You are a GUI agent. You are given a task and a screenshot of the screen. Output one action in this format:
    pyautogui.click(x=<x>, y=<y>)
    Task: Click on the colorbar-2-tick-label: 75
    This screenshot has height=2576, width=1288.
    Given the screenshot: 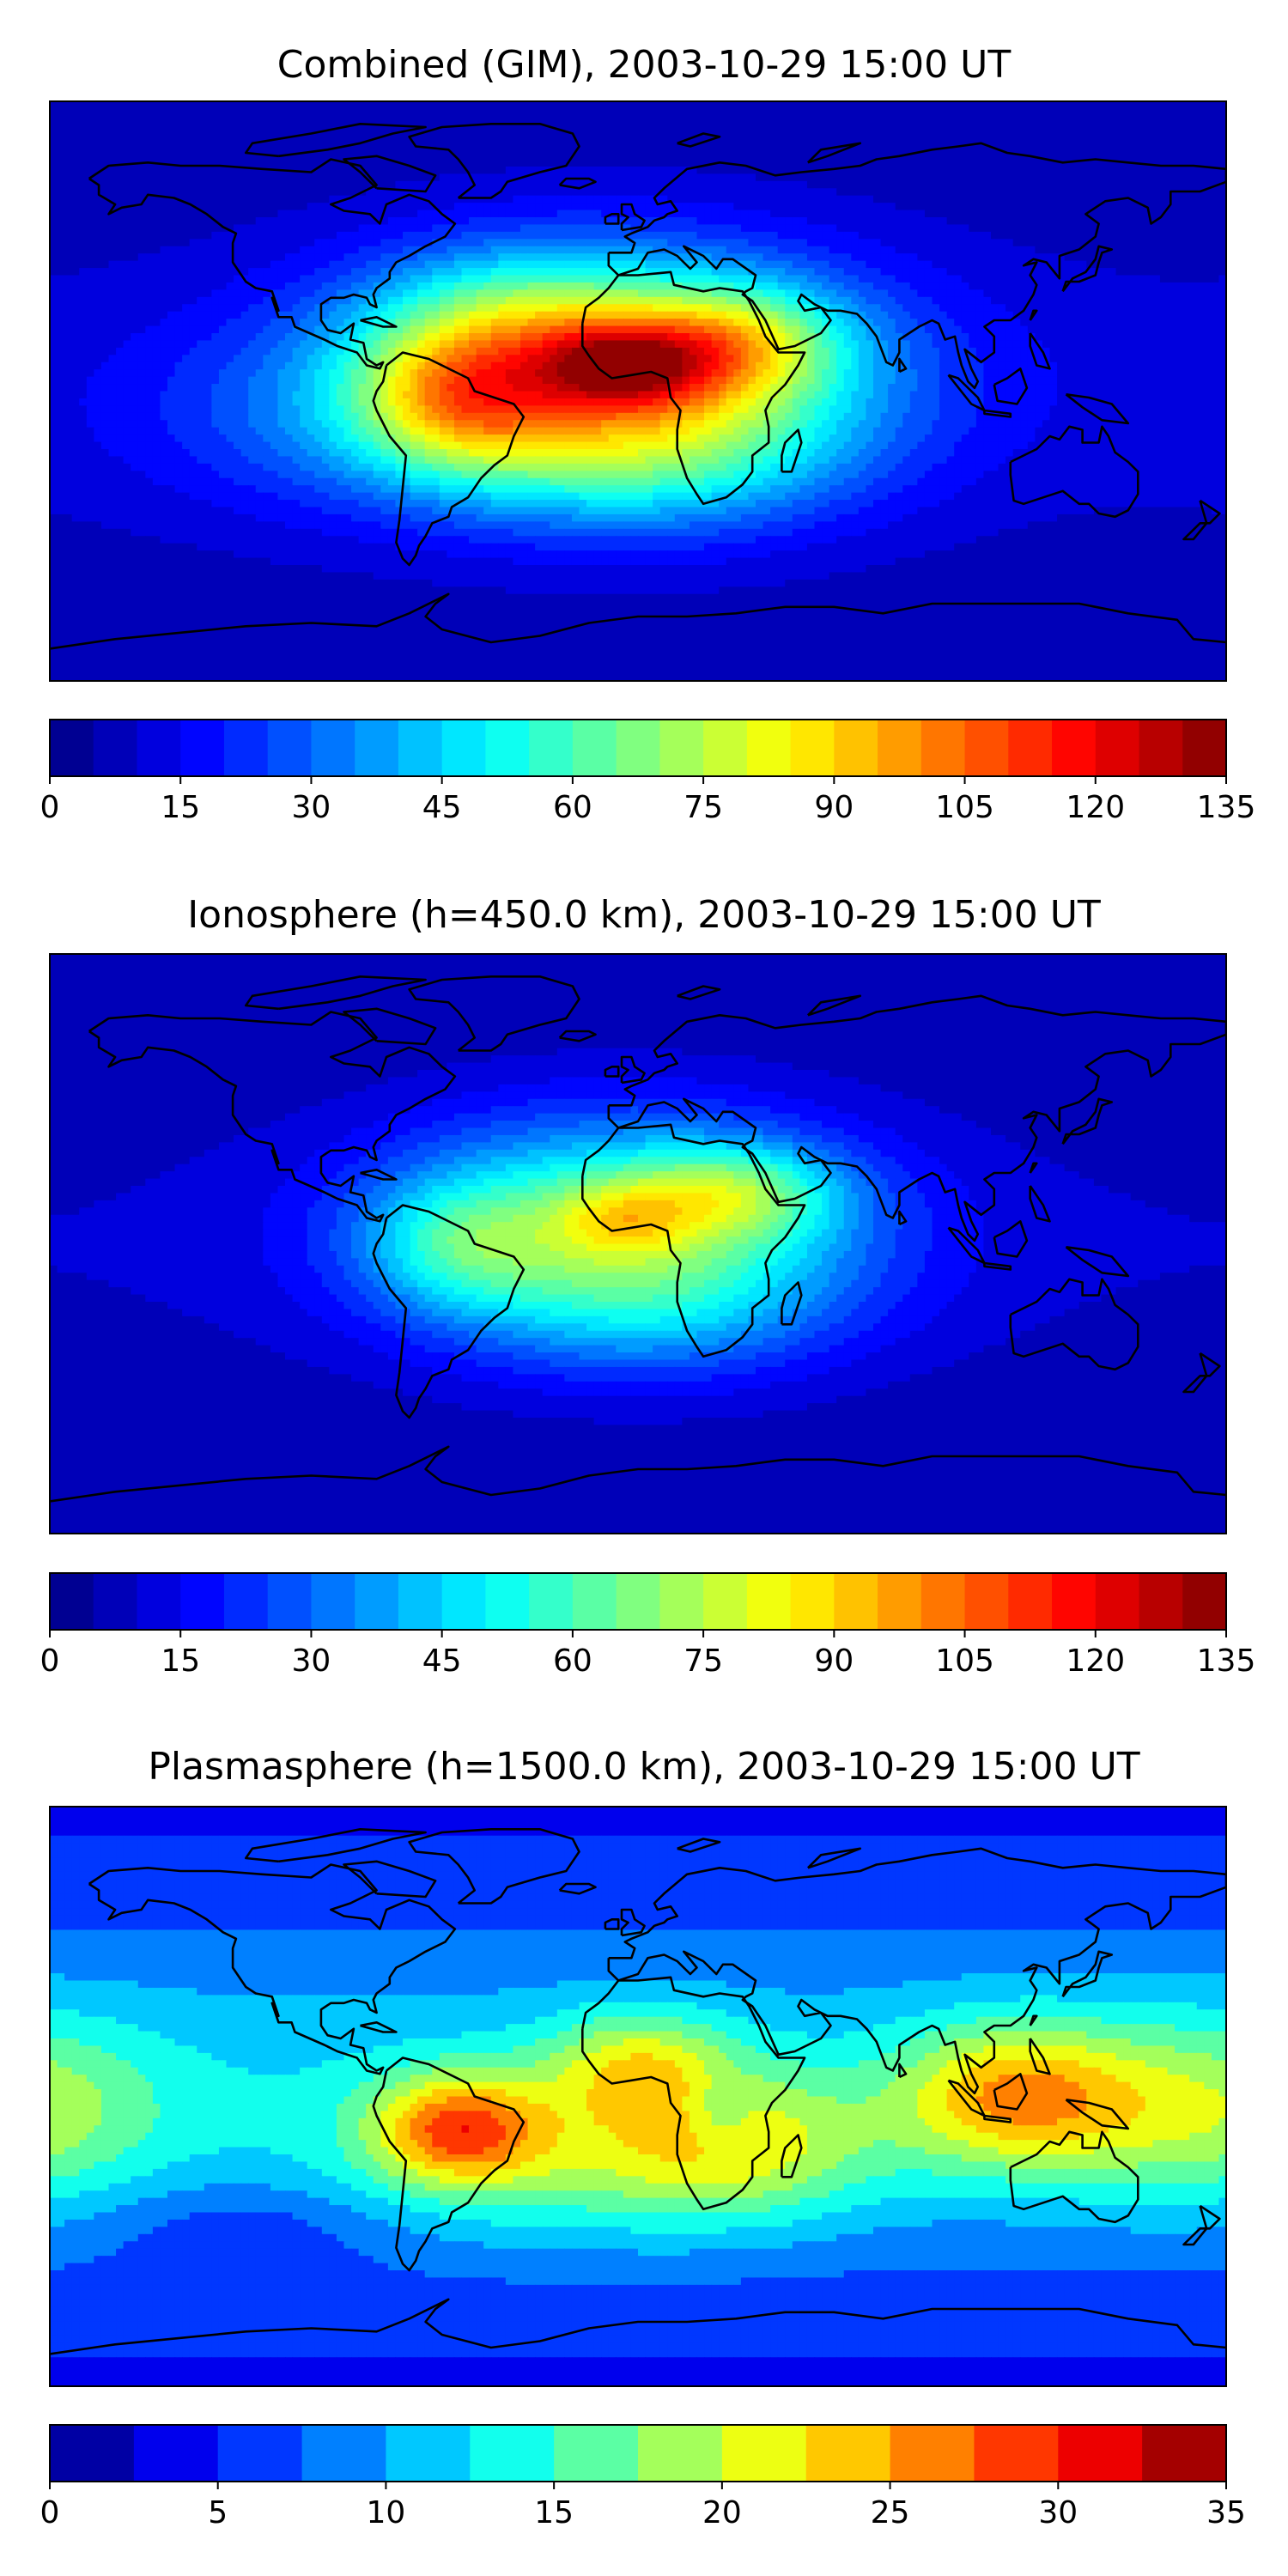 What is the action you would take?
    pyautogui.click(x=703, y=1661)
    